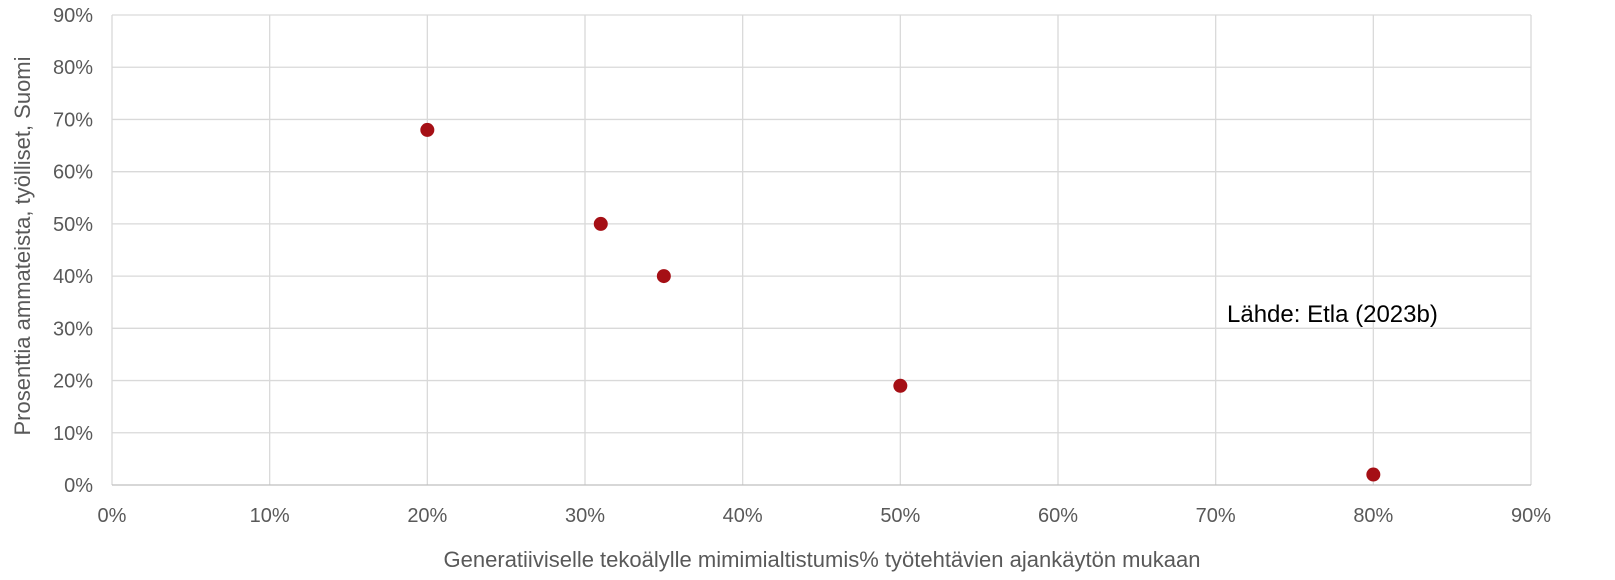  What do you see at coordinates (73, 120) in the screenshot?
I see `y-tick-label: 70%` at bounding box center [73, 120].